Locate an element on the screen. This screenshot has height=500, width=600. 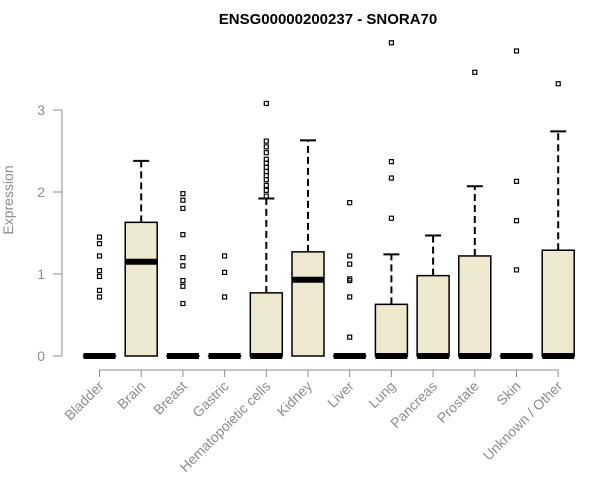
x-tick-label: Liver is located at coordinates (340, 394).